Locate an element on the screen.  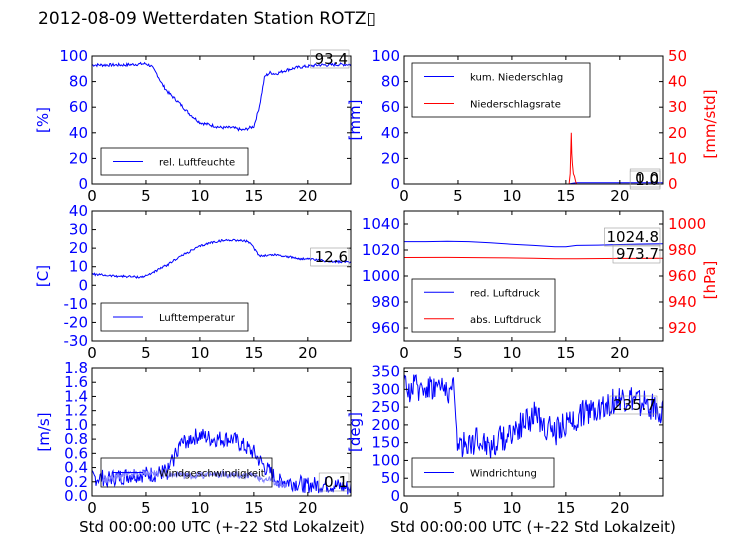
y-tick-label: 960 is located at coordinates (385, 328).